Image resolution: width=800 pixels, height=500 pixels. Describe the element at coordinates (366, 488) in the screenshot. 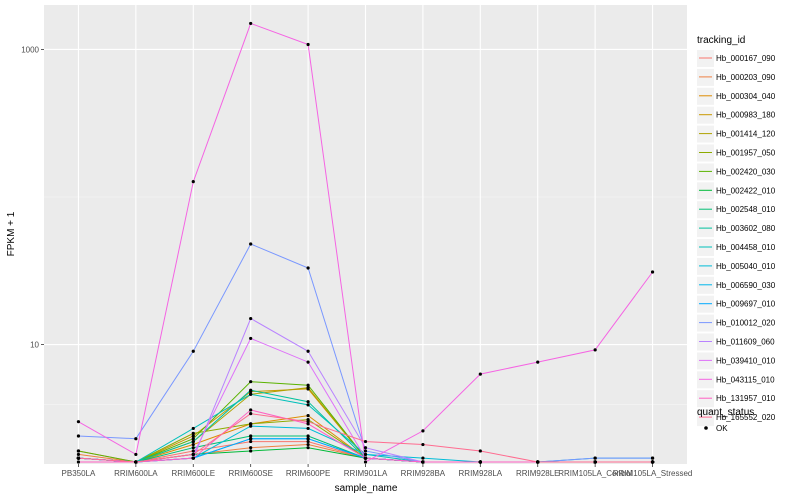

I see `x-axis-title: sample_name` at that location.